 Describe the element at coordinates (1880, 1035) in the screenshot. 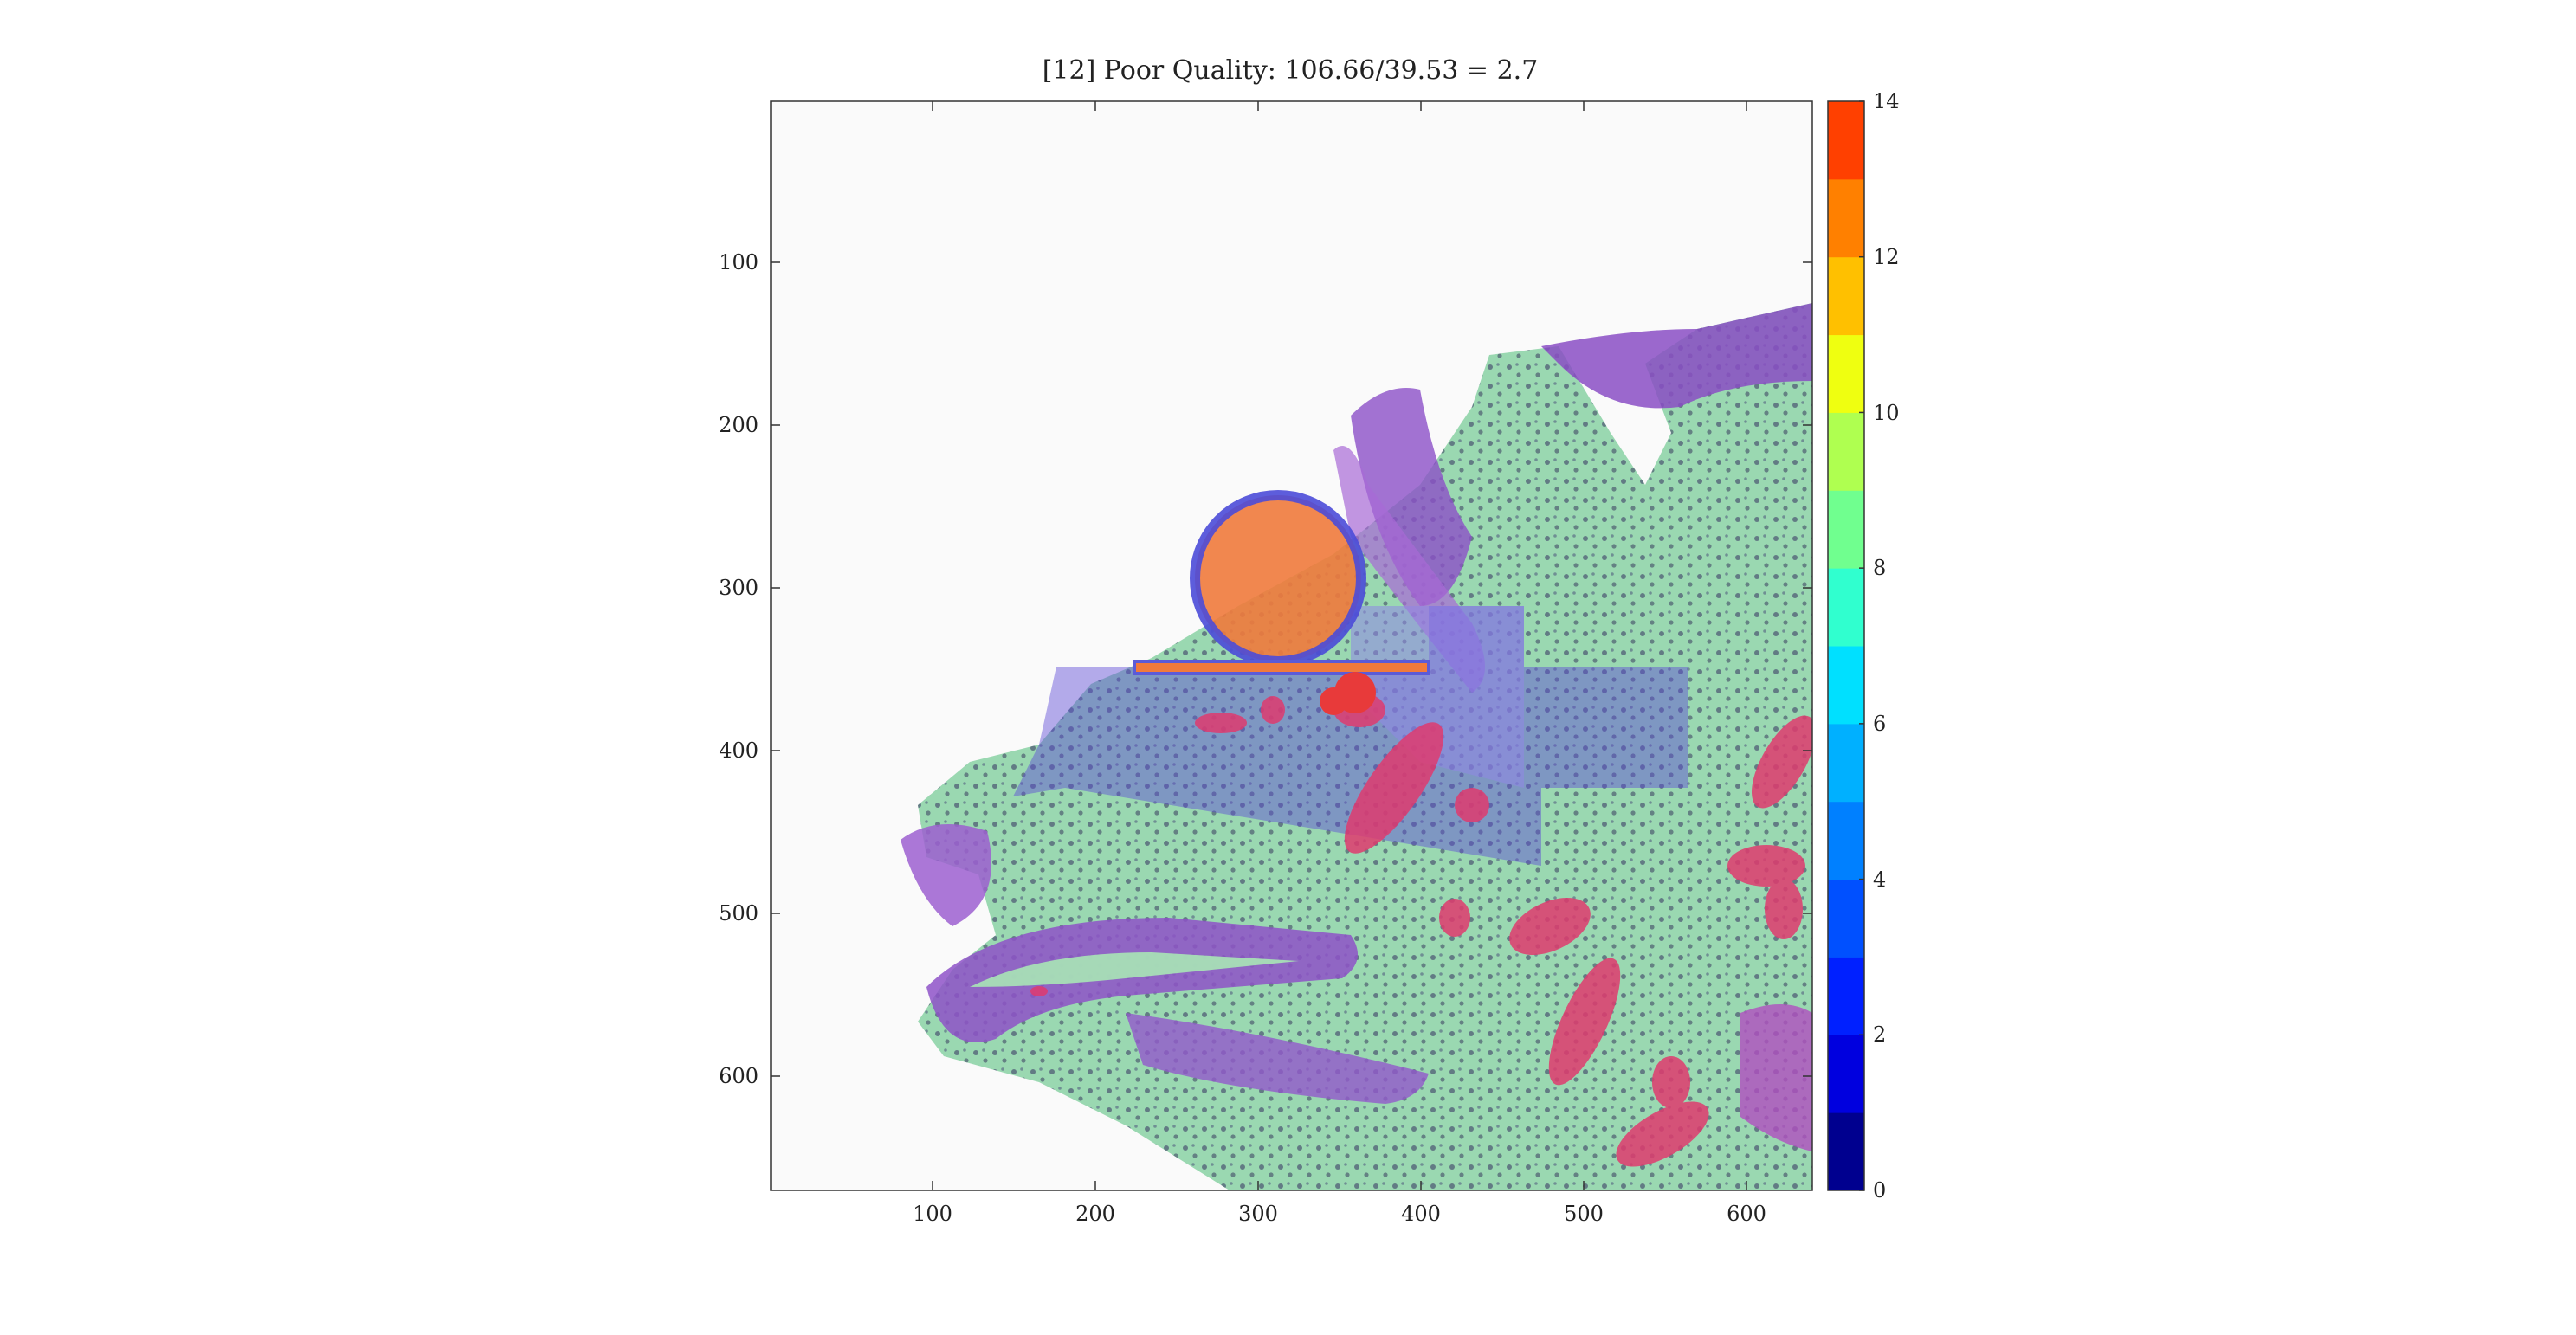

I see `colorbar-tick-label: 2` at that location.